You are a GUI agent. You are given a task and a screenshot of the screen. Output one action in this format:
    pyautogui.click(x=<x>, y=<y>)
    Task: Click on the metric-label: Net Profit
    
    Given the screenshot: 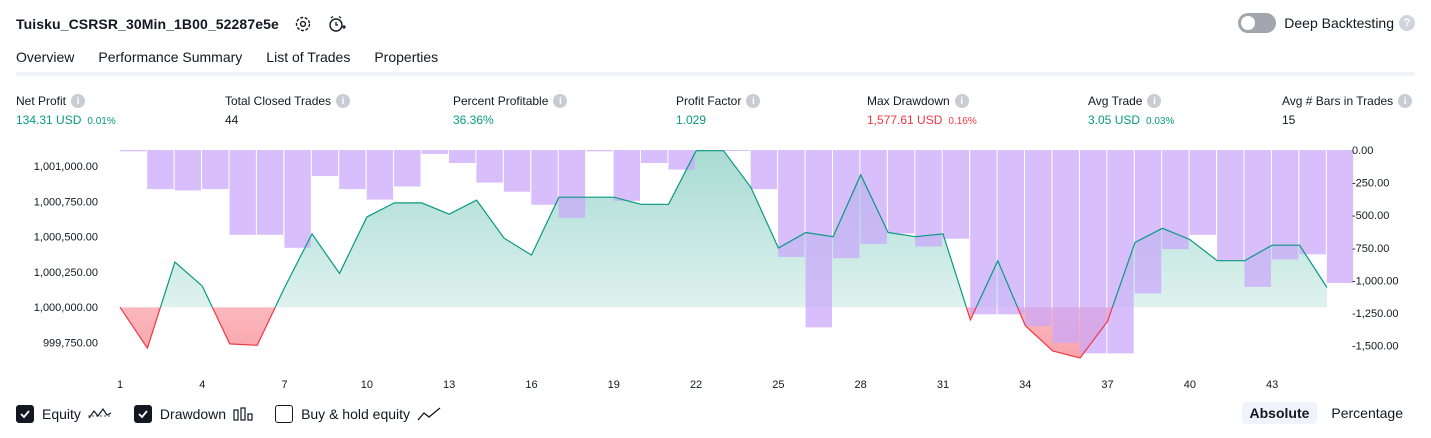 What is the action you would take?
    pyautogui.click(x=41, y=101)
    